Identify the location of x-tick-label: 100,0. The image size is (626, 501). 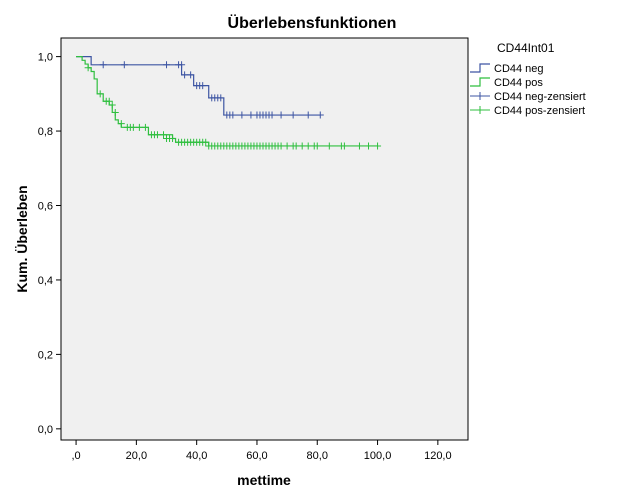
(378, 456).